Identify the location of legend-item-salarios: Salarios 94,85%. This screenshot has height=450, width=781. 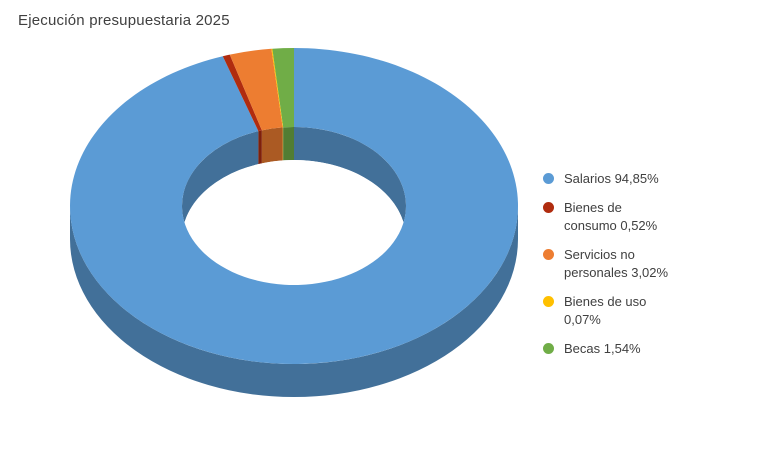
(610, 179).